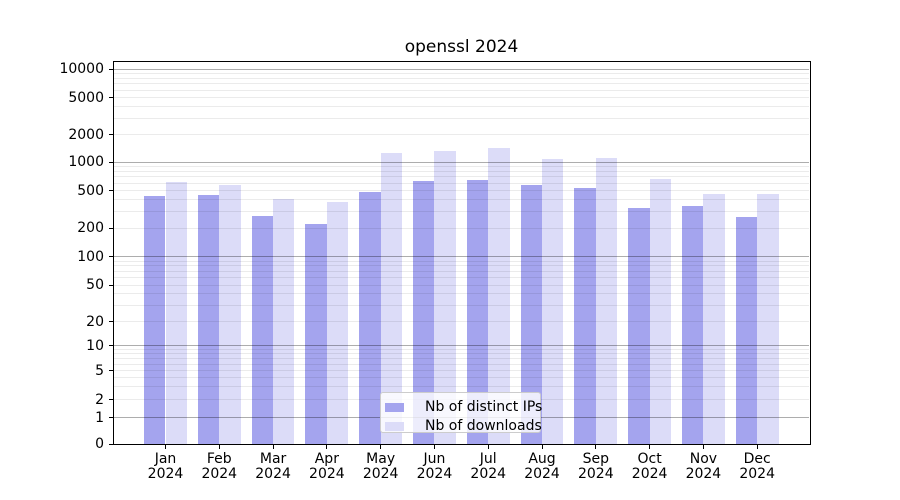 This screenshot has height=500, width=900. What do you see at coordinates (484, 407) in the screenshot?
I see `legend-label: Nb of distinct IPs` at bounding box center [484, 407].